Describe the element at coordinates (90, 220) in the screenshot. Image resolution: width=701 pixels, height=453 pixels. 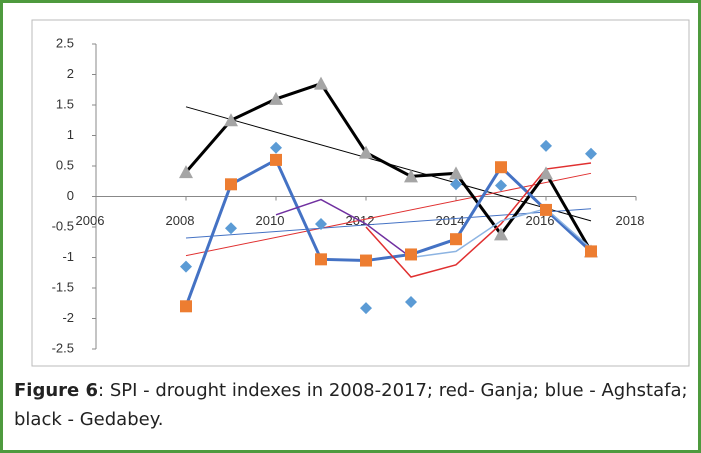
I see `x-tick-label: 2006` at that location.